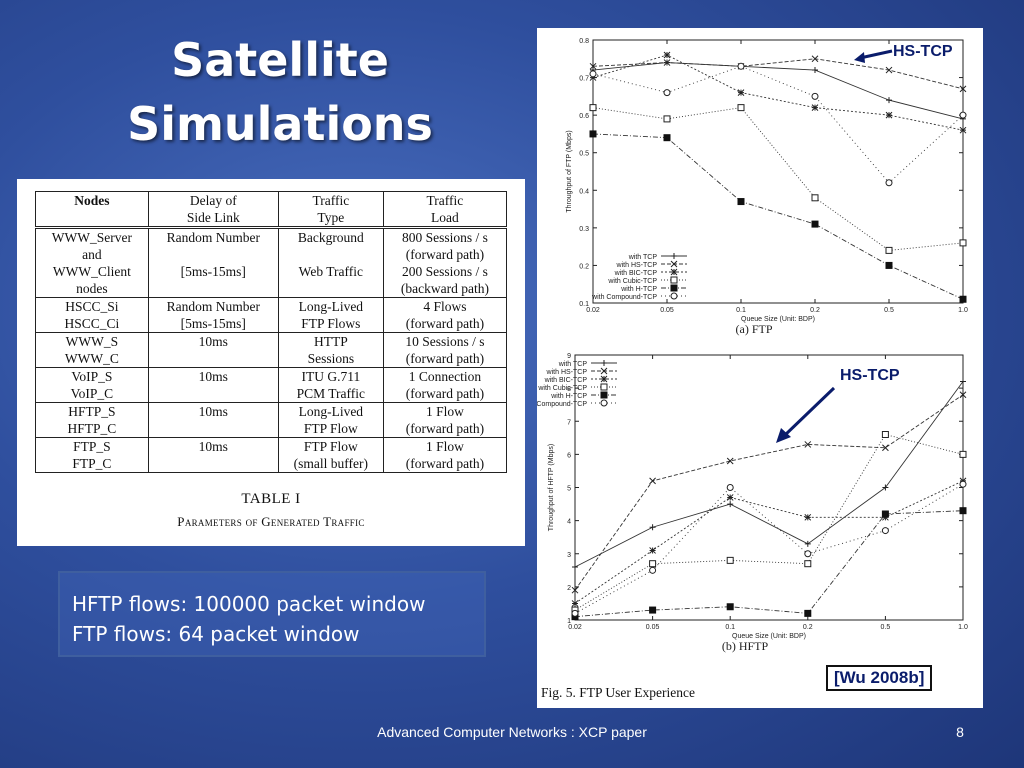 The width and height of the screenshot is (1024, 768). Describe the element at coordinates (569, 356) in the screenshot. I see `chart-2-y-tick-label: 9` at that location.